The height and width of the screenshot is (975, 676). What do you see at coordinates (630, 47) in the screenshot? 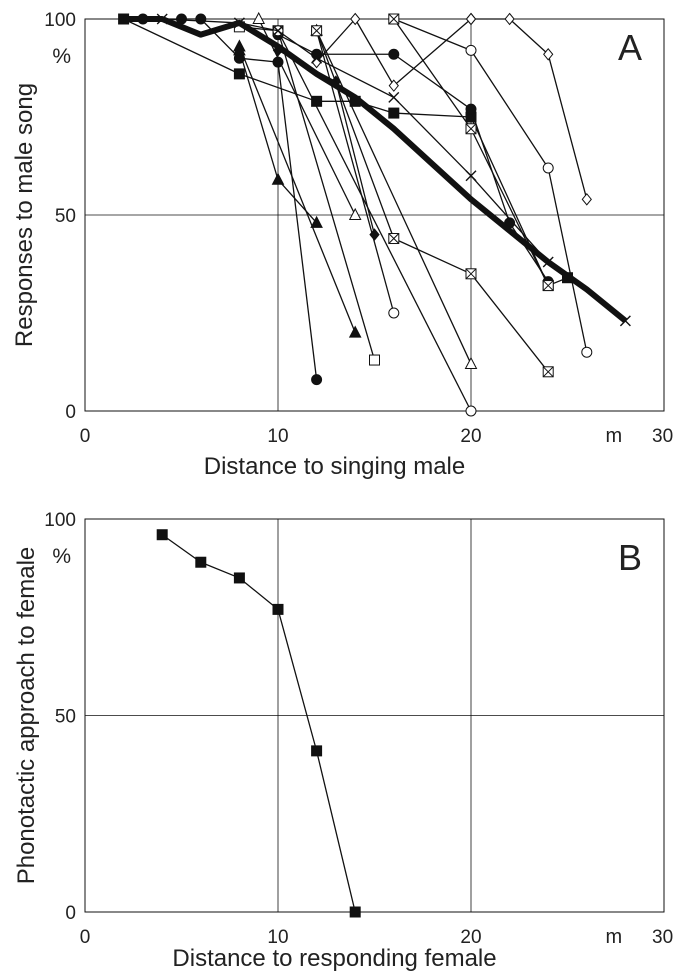
I see `panel-letter: A` at bounding box center [630, 47].